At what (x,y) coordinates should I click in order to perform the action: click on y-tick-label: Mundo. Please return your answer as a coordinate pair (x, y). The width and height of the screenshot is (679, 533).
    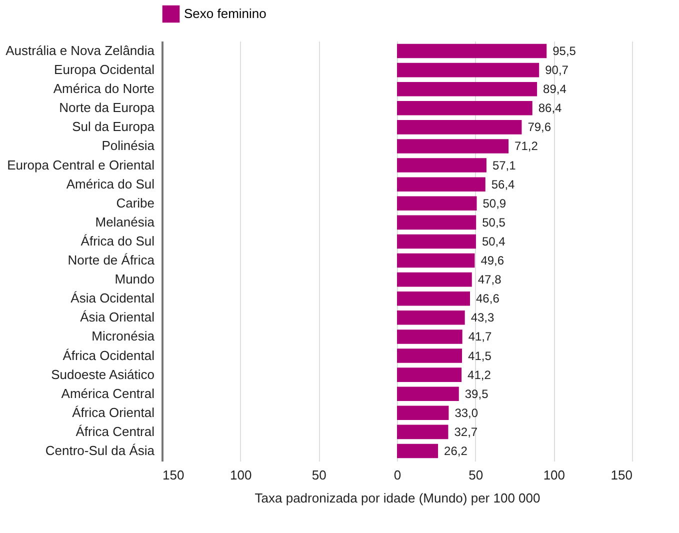
    Looking at the image, I should click on (134, 279).